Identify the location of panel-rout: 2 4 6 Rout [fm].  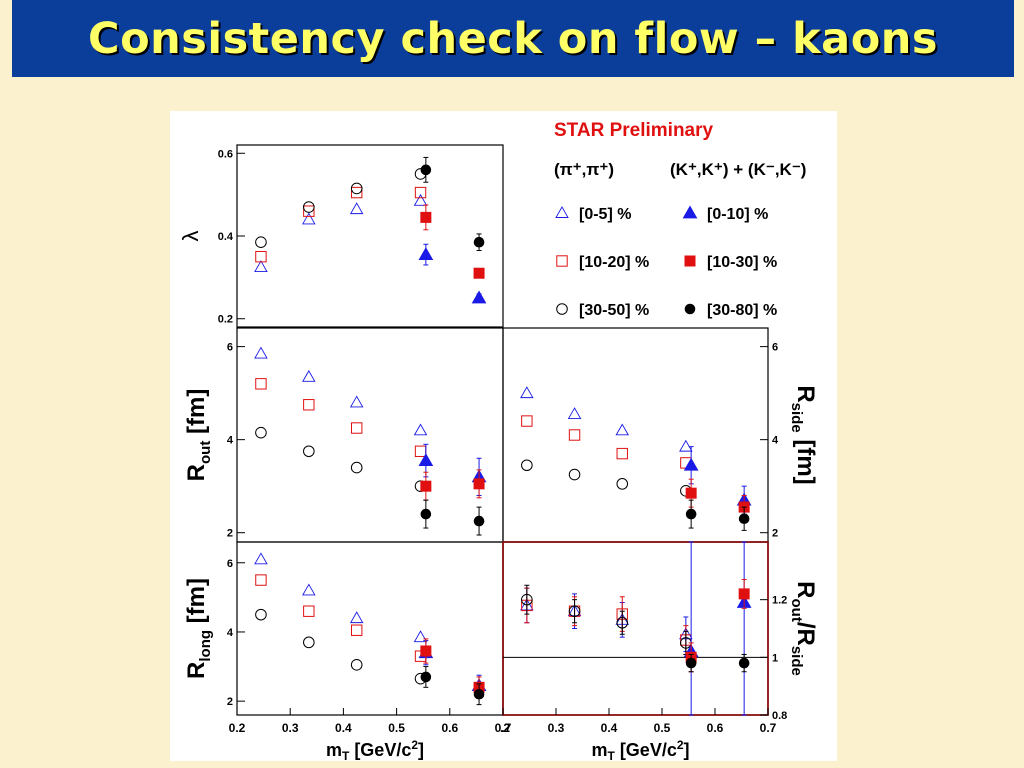
(343, 435).